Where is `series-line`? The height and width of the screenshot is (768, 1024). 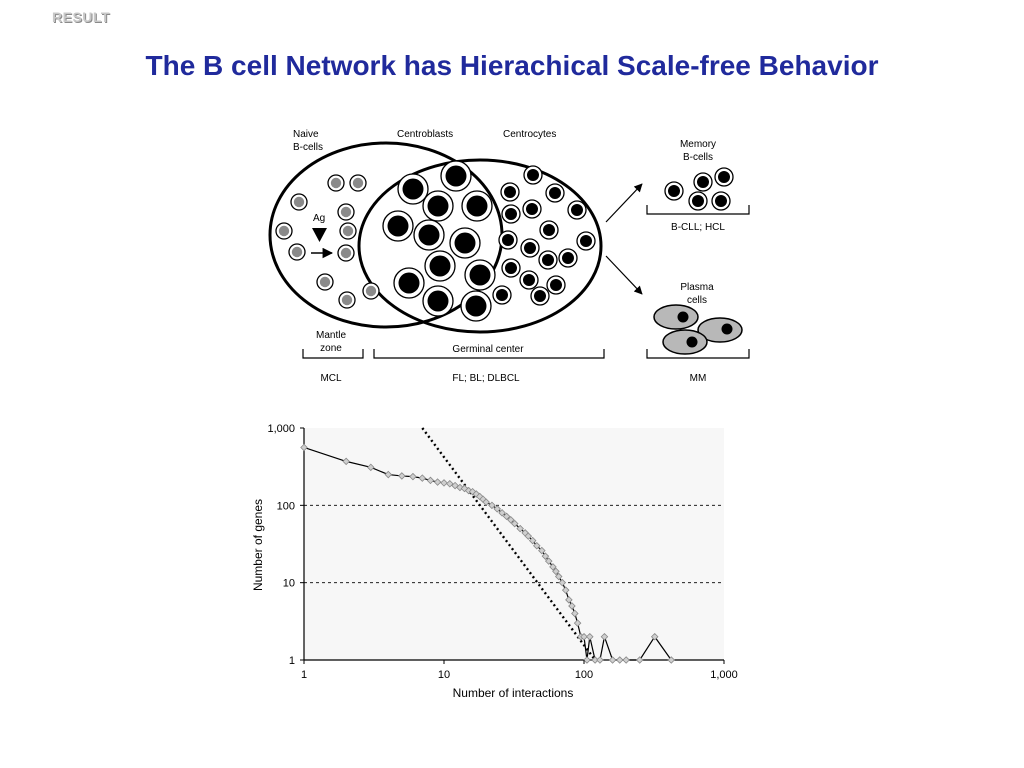
series-line is located at coordinates (487, 553).